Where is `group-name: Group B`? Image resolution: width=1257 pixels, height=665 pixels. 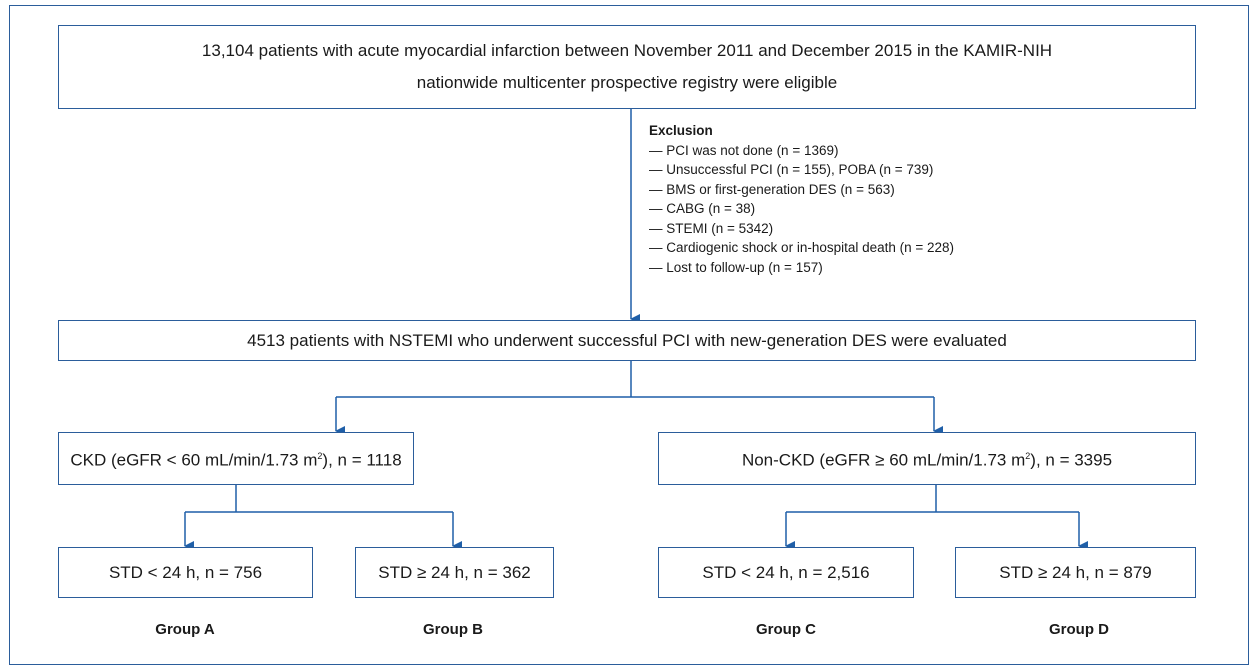 group-name: Group B is located at coordinates (453, 629).